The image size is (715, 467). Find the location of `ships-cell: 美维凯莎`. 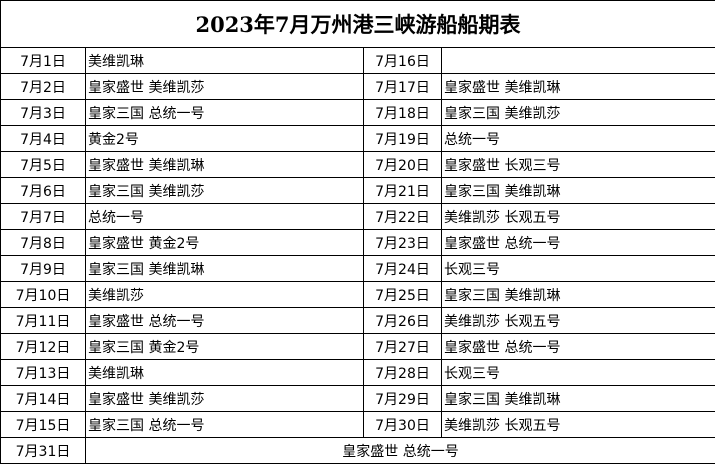

ships-cell: 美维凯莎 is located at coordinates (224, 294).